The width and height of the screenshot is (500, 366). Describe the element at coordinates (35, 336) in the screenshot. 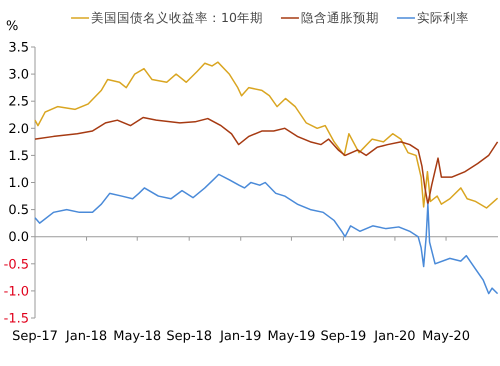

I see `x-tick-label: Sep-17` at that location.